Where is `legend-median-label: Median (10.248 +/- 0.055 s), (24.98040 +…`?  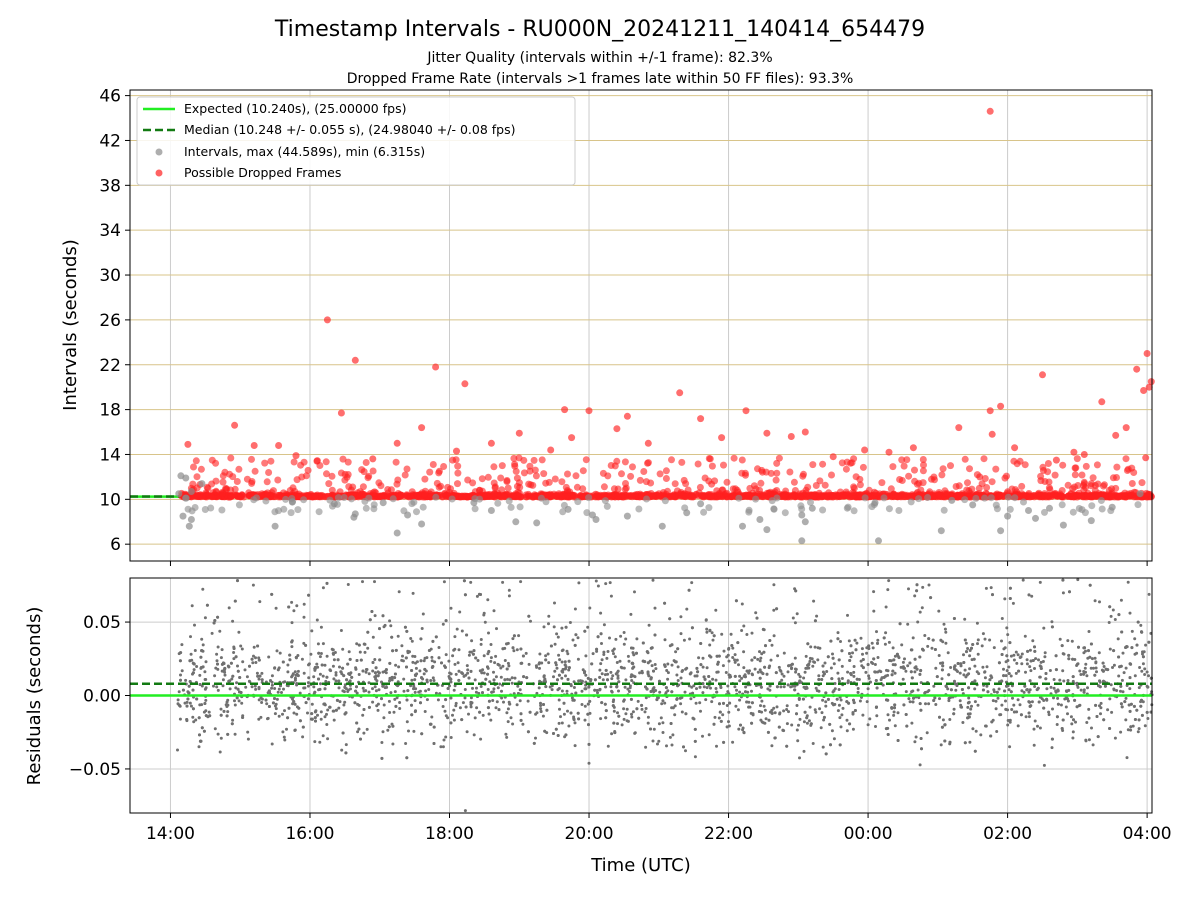 legend-median-label: Median (10.248 +/- 0.055 s), (24.98040 +… is located at coordinates (349, 129).